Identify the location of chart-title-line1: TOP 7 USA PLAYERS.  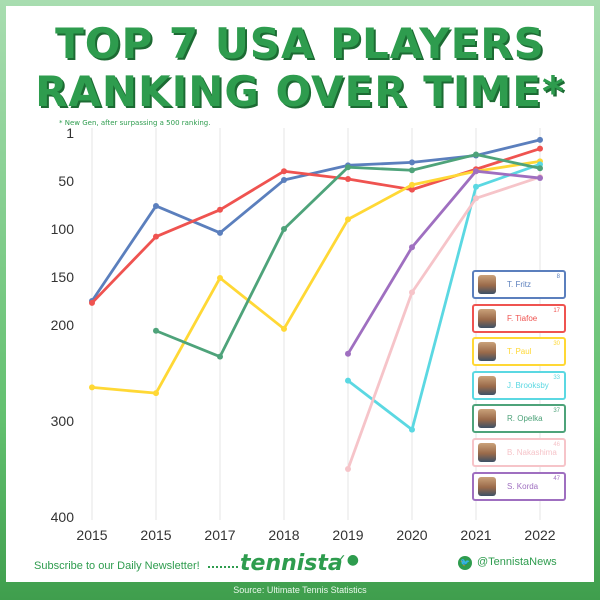
(300, 43).